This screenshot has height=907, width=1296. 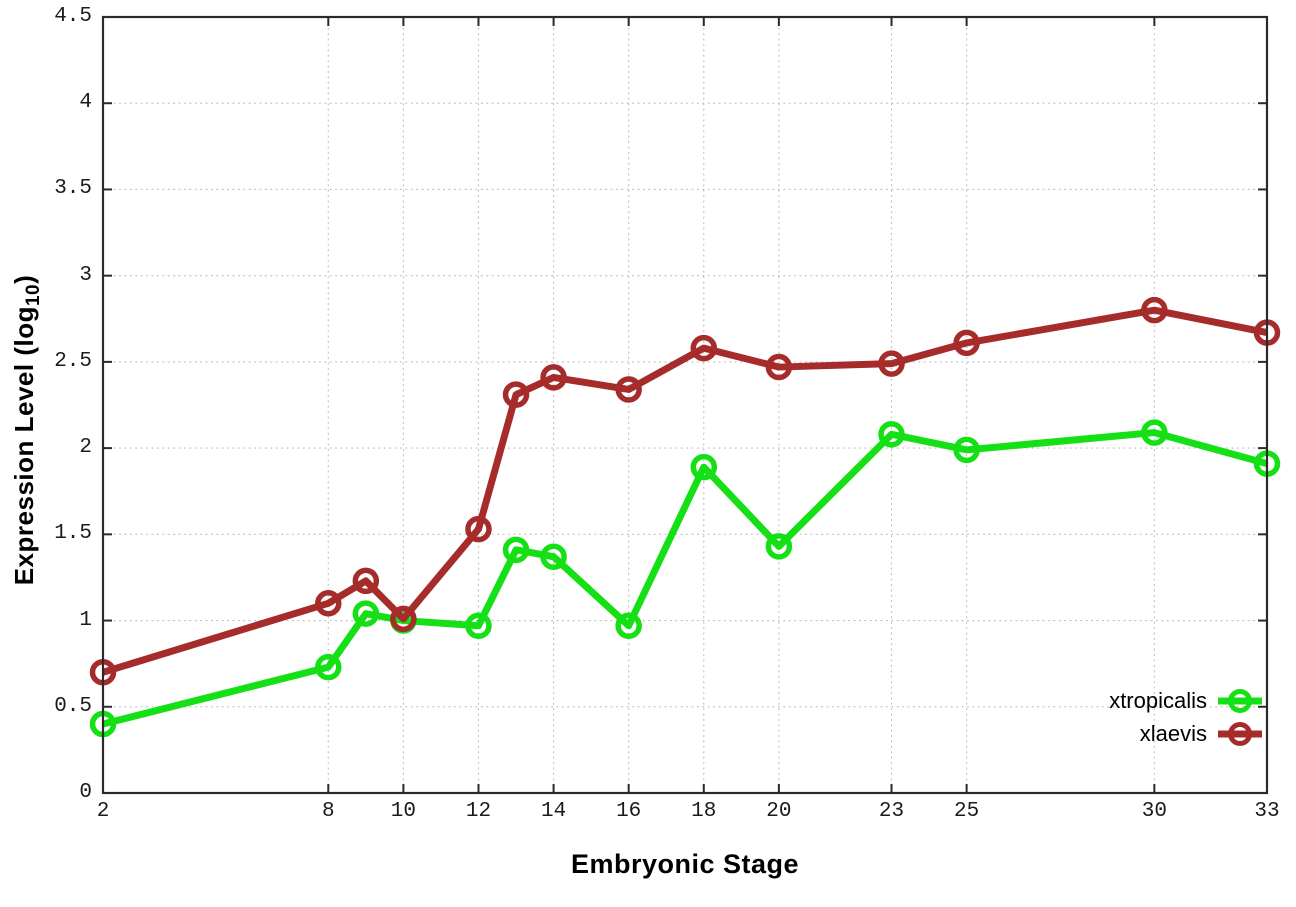 What do you see at coordinates (704, 811) in the screenshot?
I see `x-tick-label: 18` at bounding box center [704, 811].